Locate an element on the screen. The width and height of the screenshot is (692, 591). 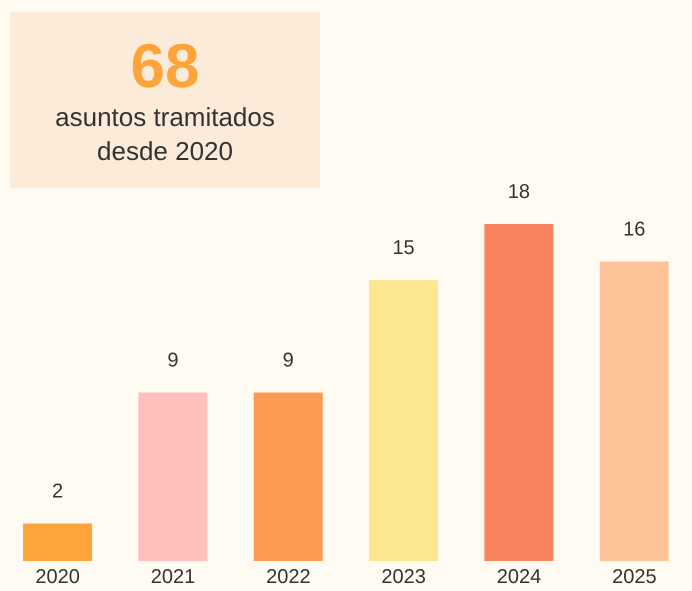
data-label: 2 is located at coordinates (58, 491).